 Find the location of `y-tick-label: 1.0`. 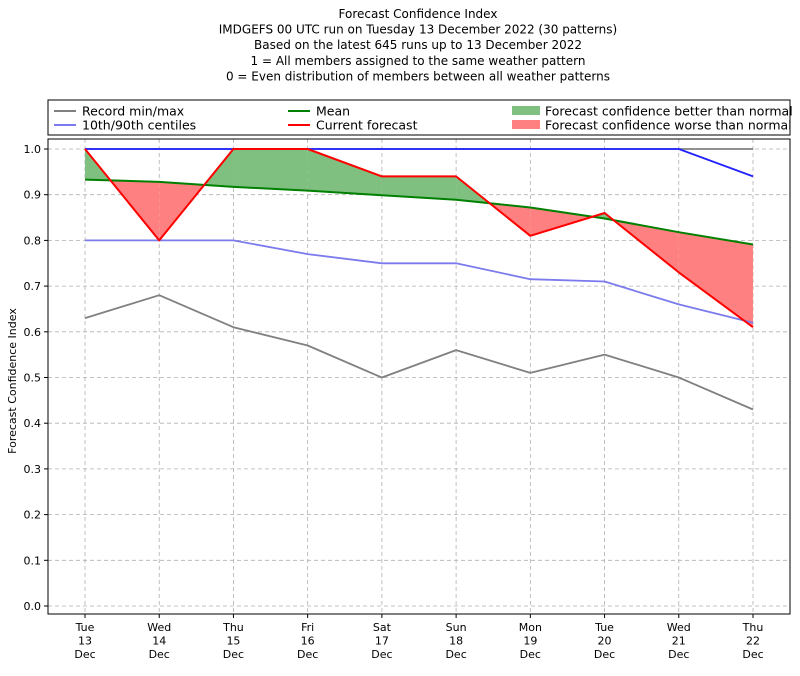

y-tick-label: 1.0 is located at coordinates (33, 149).